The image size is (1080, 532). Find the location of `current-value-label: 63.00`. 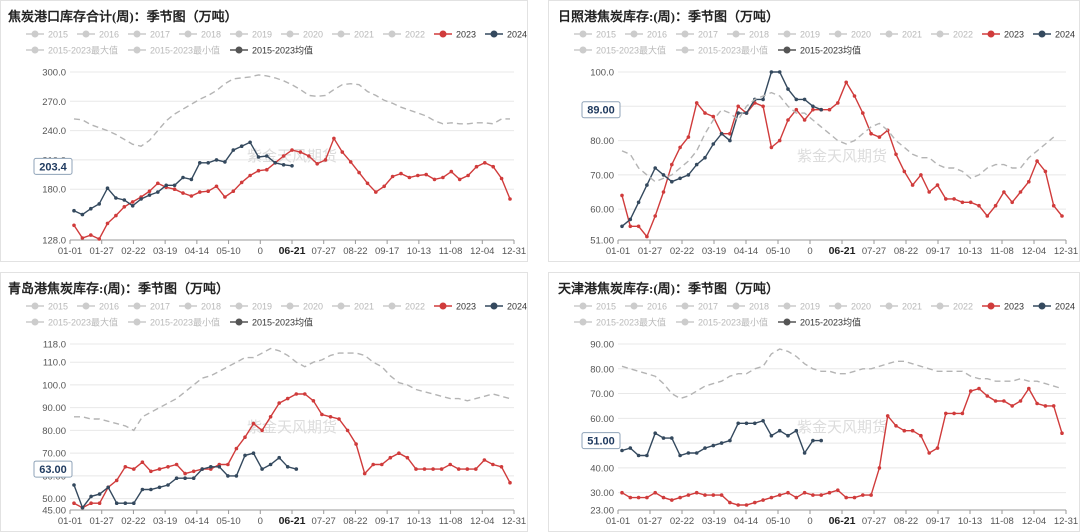

current-value-label: 63.00 is located at coordinates (53, 470).